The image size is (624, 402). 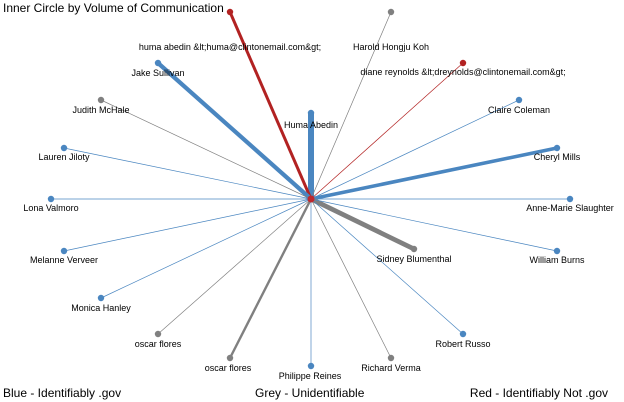 I want to click on legend-blue: Blue - Identifiably .gov, so click(x=62, y=393).